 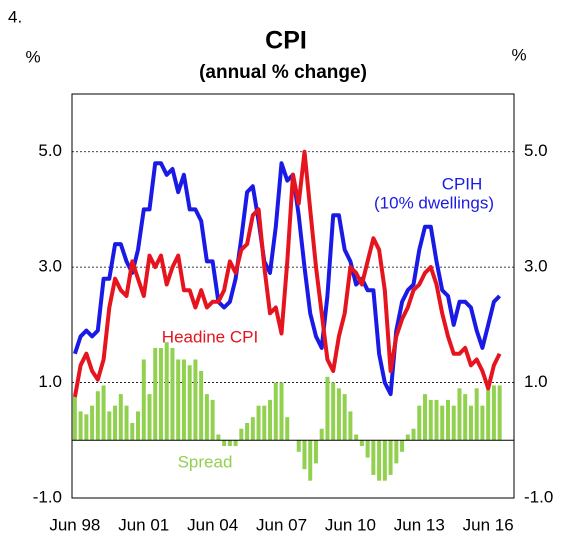 I want to click on y-tick-label: 1.0, so click(x=50, y=381).